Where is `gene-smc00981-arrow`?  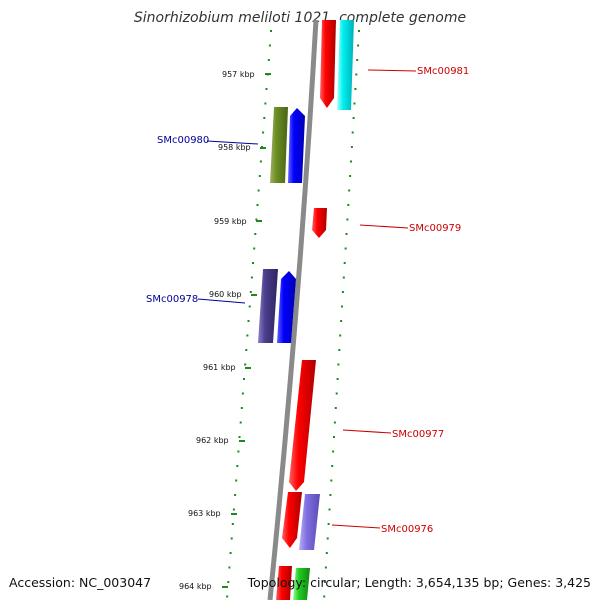 gene-smc00981-arrow is located at coordinates (328, 64).